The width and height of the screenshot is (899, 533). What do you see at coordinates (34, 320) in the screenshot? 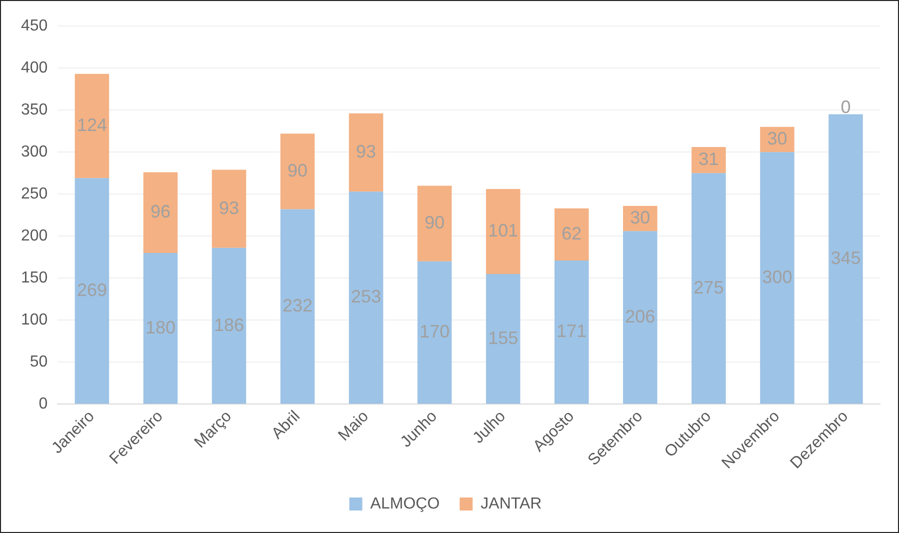
I see `y-tick-label: 100` at bounding box center [34, 320].